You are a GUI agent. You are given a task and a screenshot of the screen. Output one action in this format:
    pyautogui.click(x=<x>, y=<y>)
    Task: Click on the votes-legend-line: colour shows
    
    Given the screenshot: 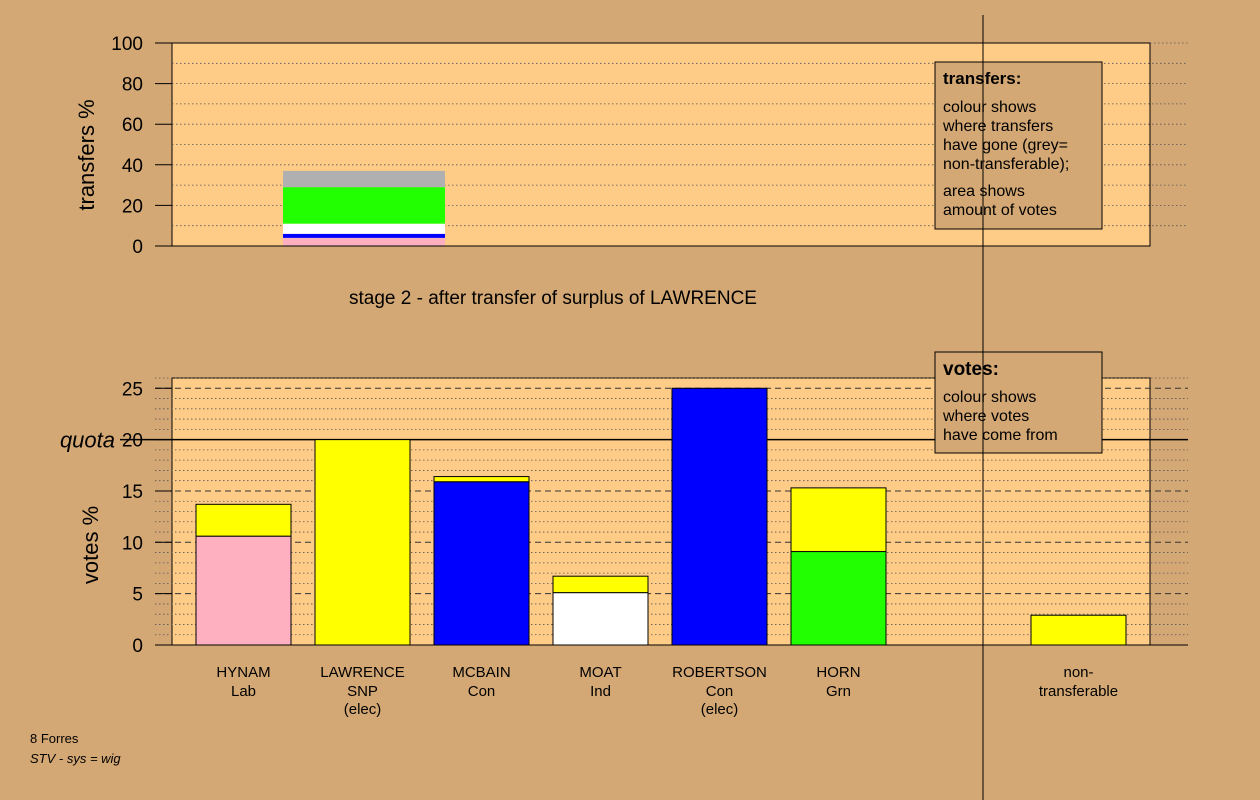 What is the action you would take?
    pyautogui.click(x=989, y=397)
    